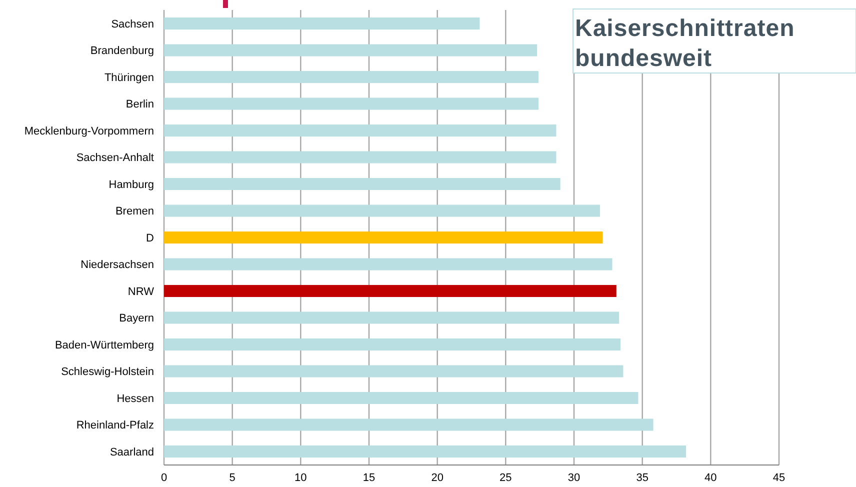  Describe the element at coordinates (132, 24) in the screenshot. I see `y-tick-label: Sachsen` at that location.